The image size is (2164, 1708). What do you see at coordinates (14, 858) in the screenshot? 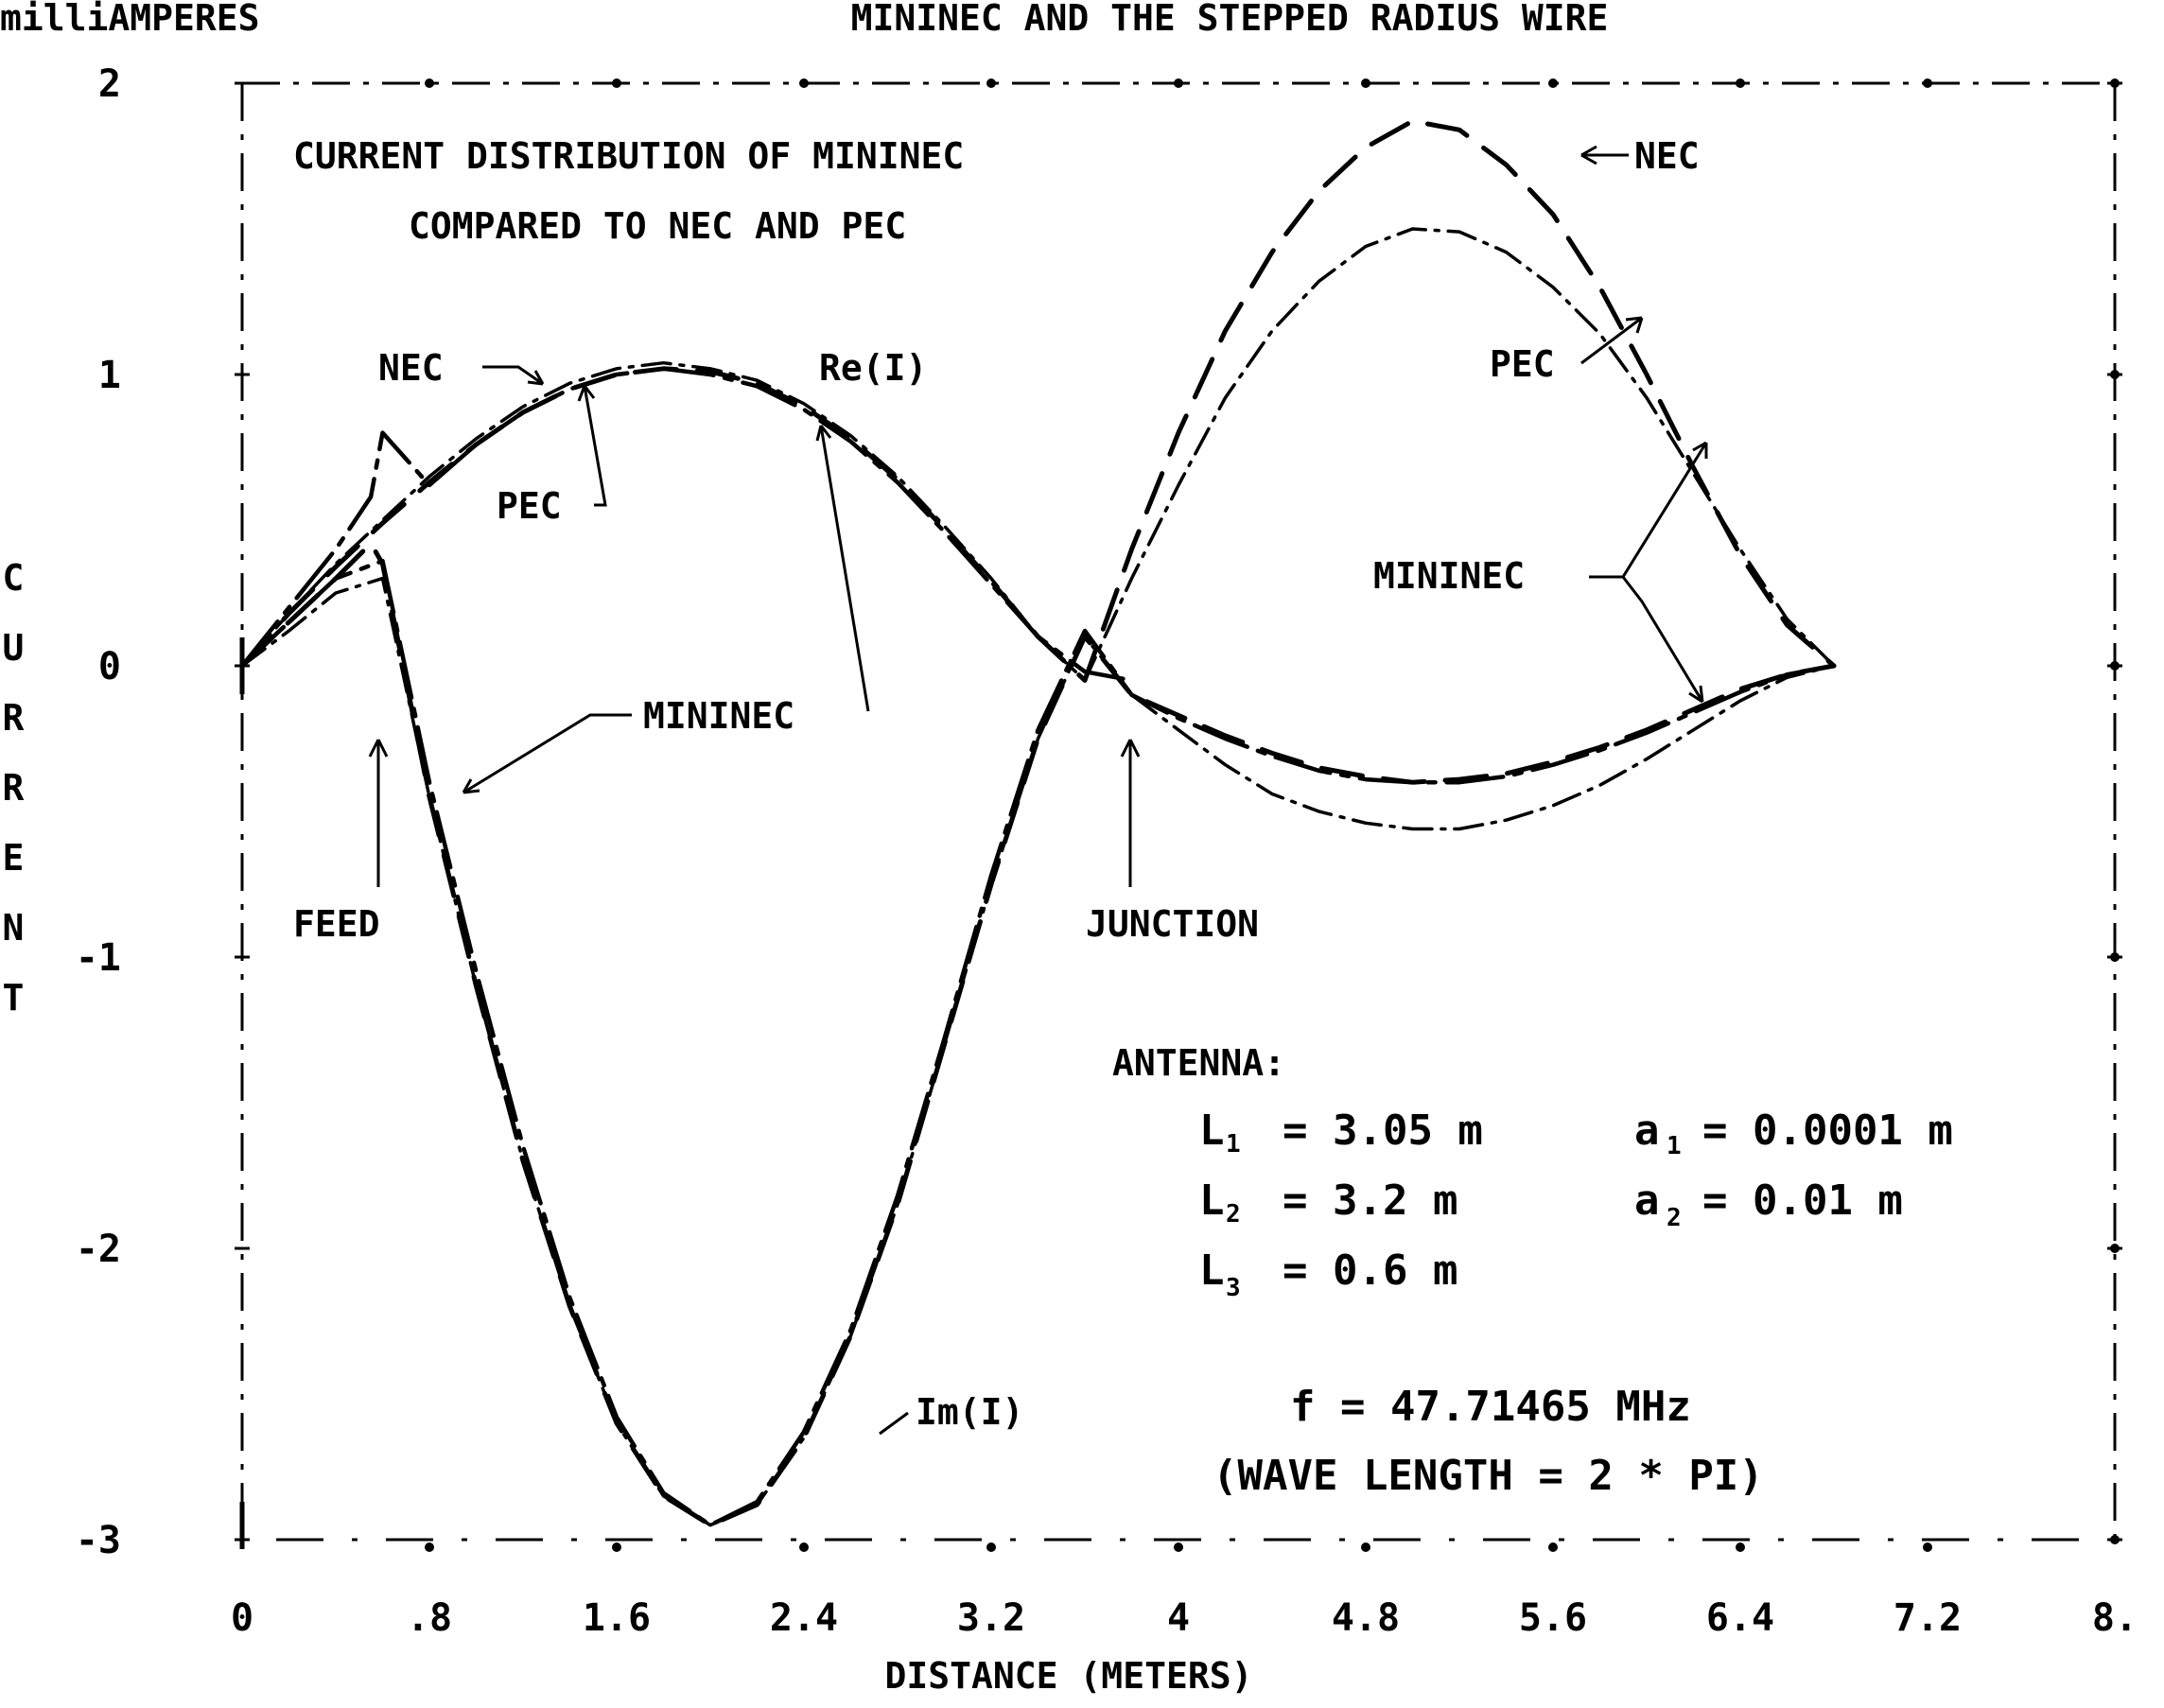
I see `y-axis-label-letter: E` at bounding box center [14, 858].